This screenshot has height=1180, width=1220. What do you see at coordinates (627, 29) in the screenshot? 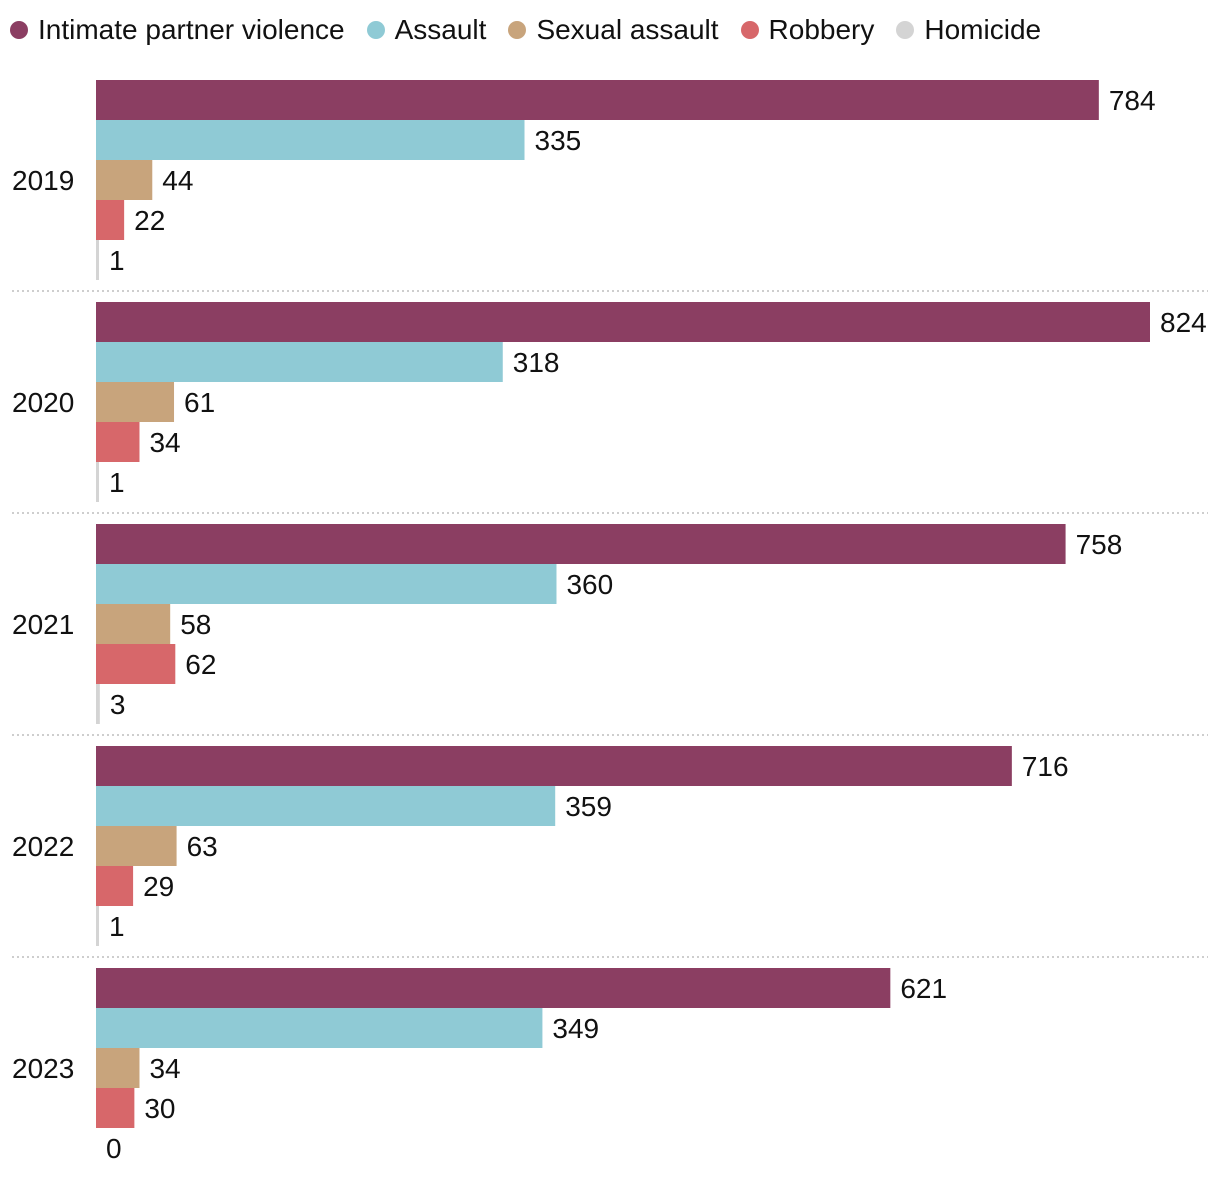
I see `legend-label-sexual-assault: Sexual assault` at bounding box center [627, 29].